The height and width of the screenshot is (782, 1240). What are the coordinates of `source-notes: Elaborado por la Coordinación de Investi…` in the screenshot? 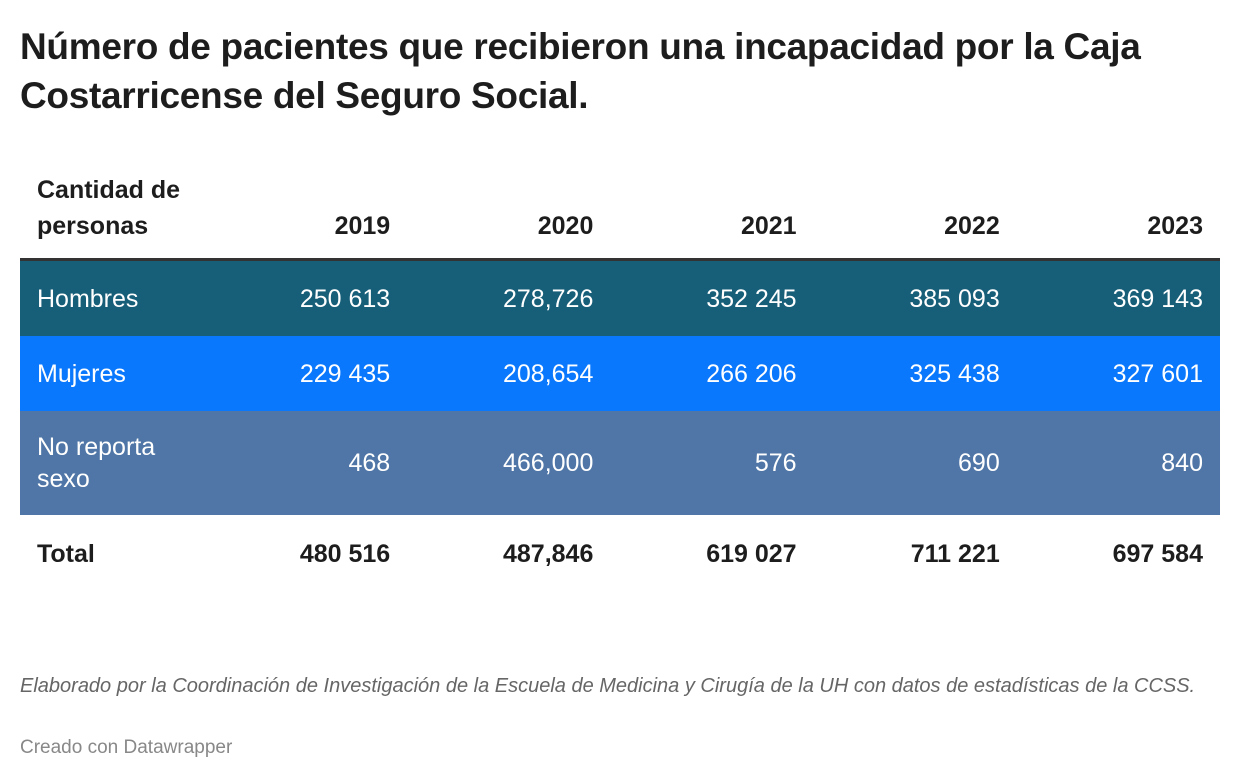 It's located at (608, 686).